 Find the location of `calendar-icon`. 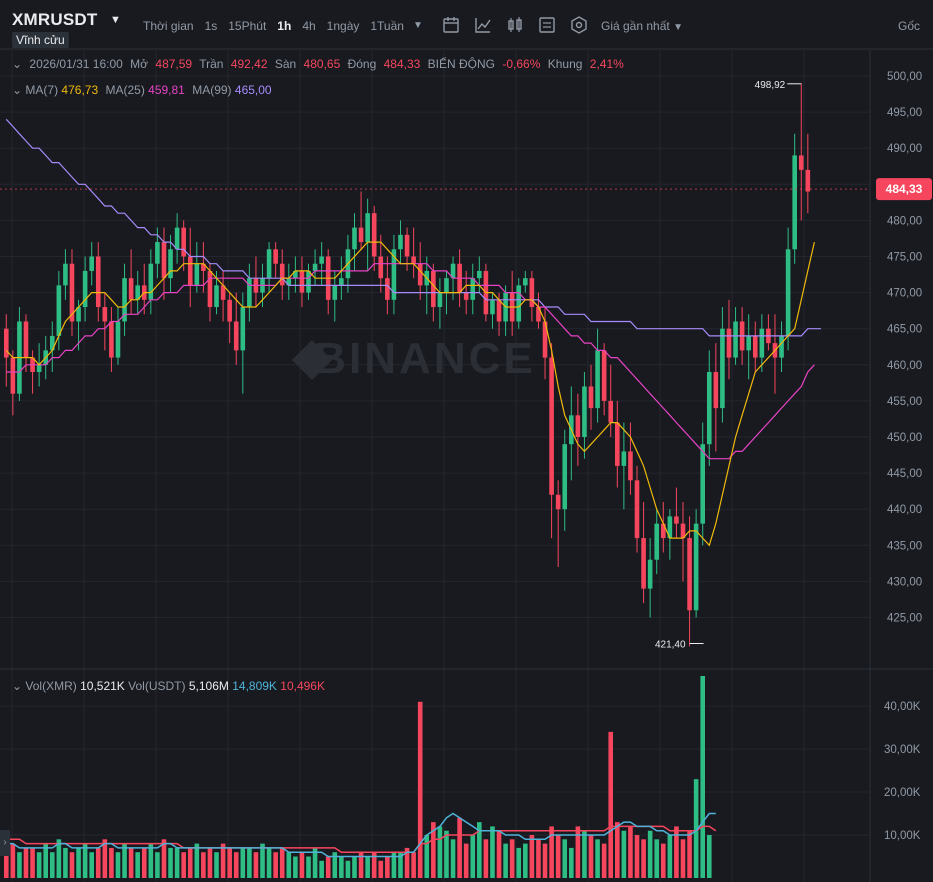

calendar-icon is located at coordinates (451, 25).